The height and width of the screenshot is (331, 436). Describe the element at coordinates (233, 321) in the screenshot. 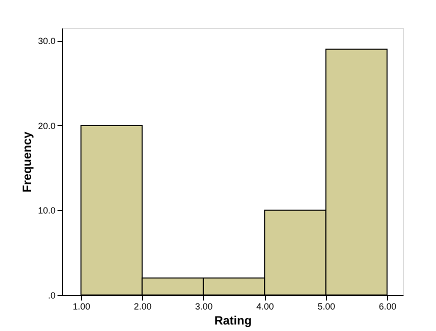

I see `x-axis-title: Rating` at that location.